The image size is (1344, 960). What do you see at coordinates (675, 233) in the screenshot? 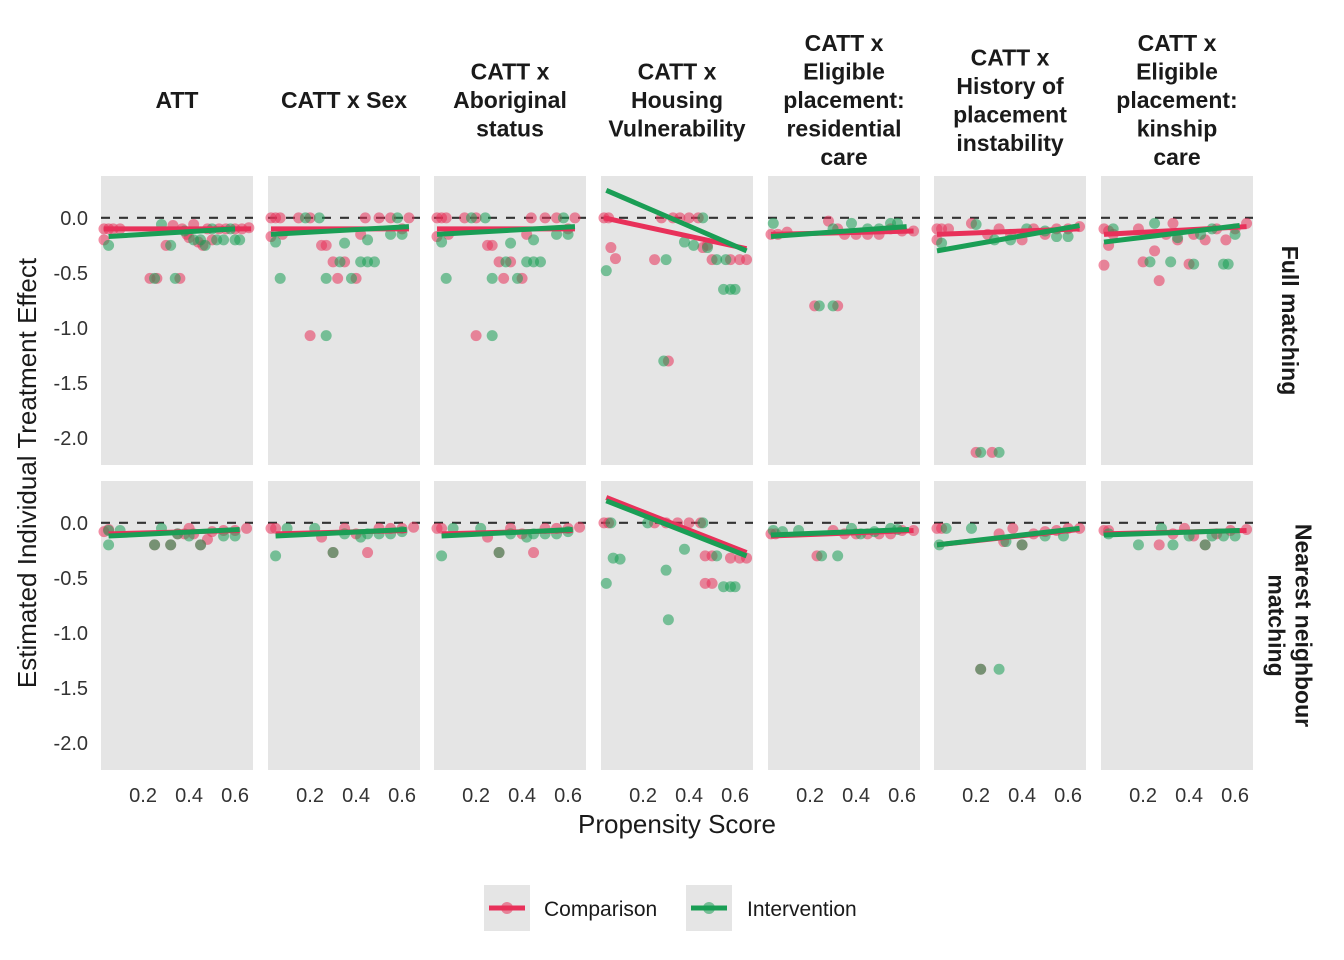
I see `trend-line-comparison` at bounding box center [675, 233].